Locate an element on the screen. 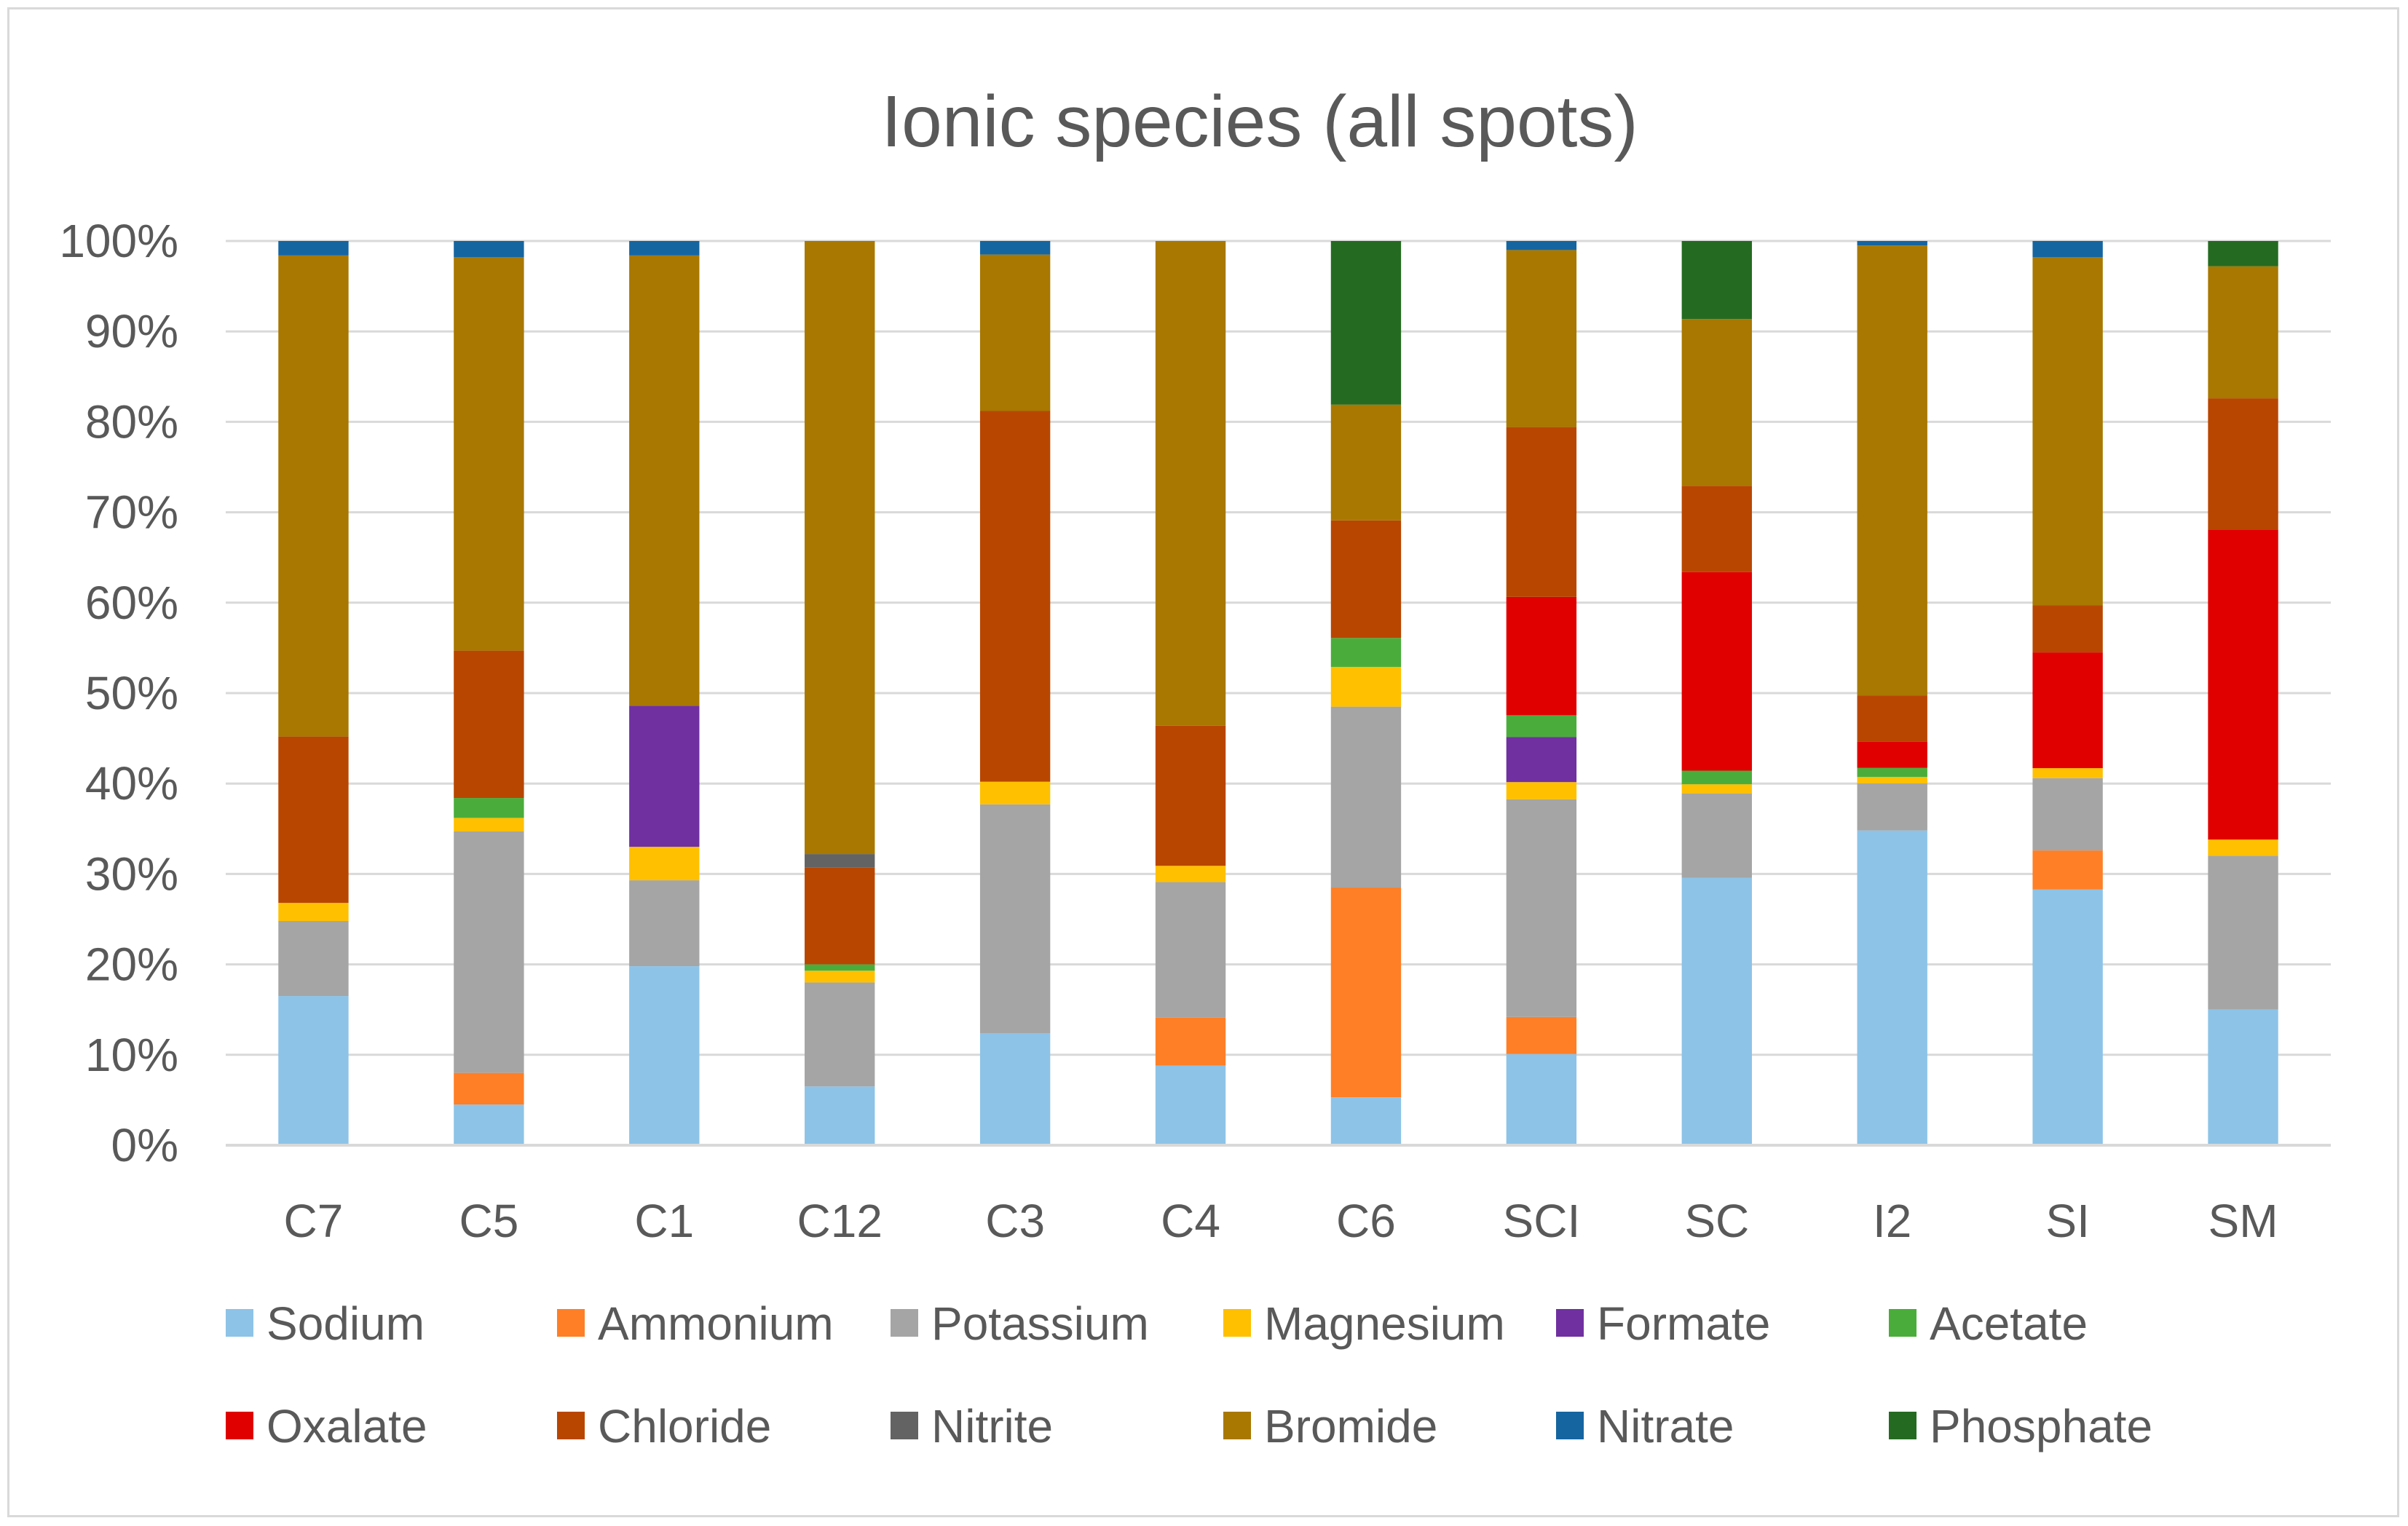 This screenshot has height=1526, width=2408. legend-label: Formate is located at coordinates (1683, 1323).